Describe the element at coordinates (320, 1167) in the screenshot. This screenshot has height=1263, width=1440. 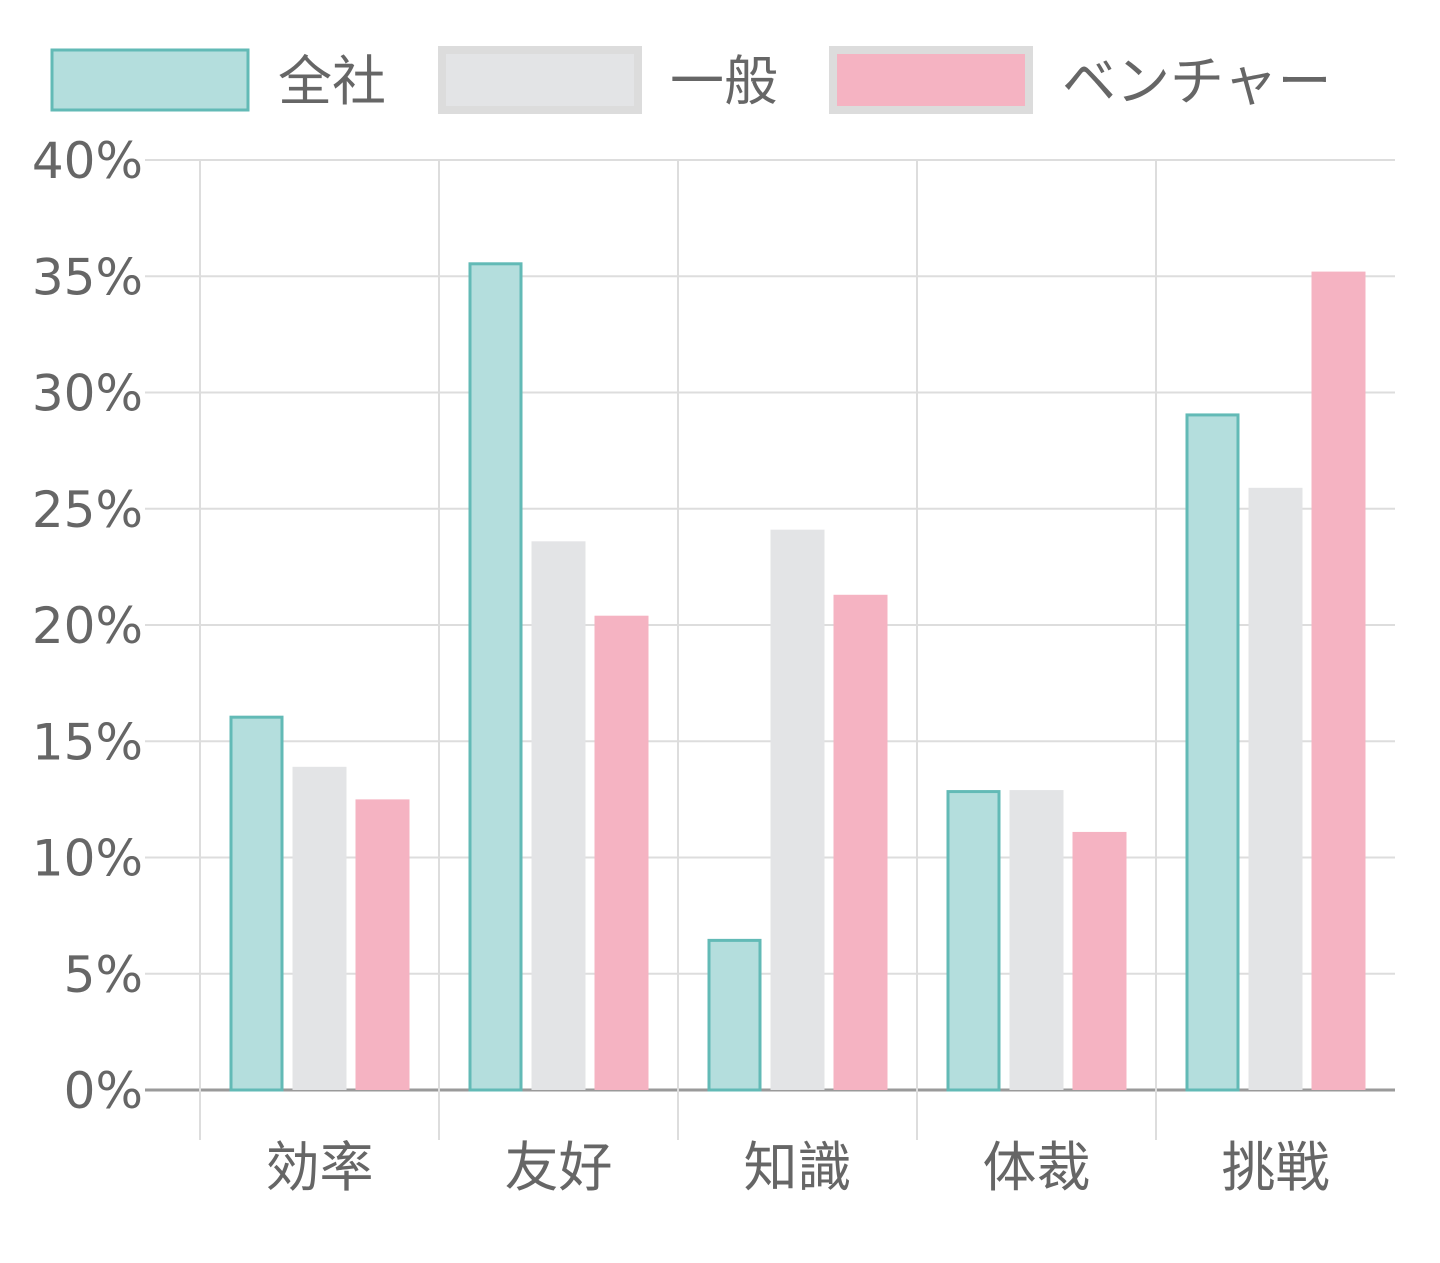
I see `x-tick-label: 効率` at that location.